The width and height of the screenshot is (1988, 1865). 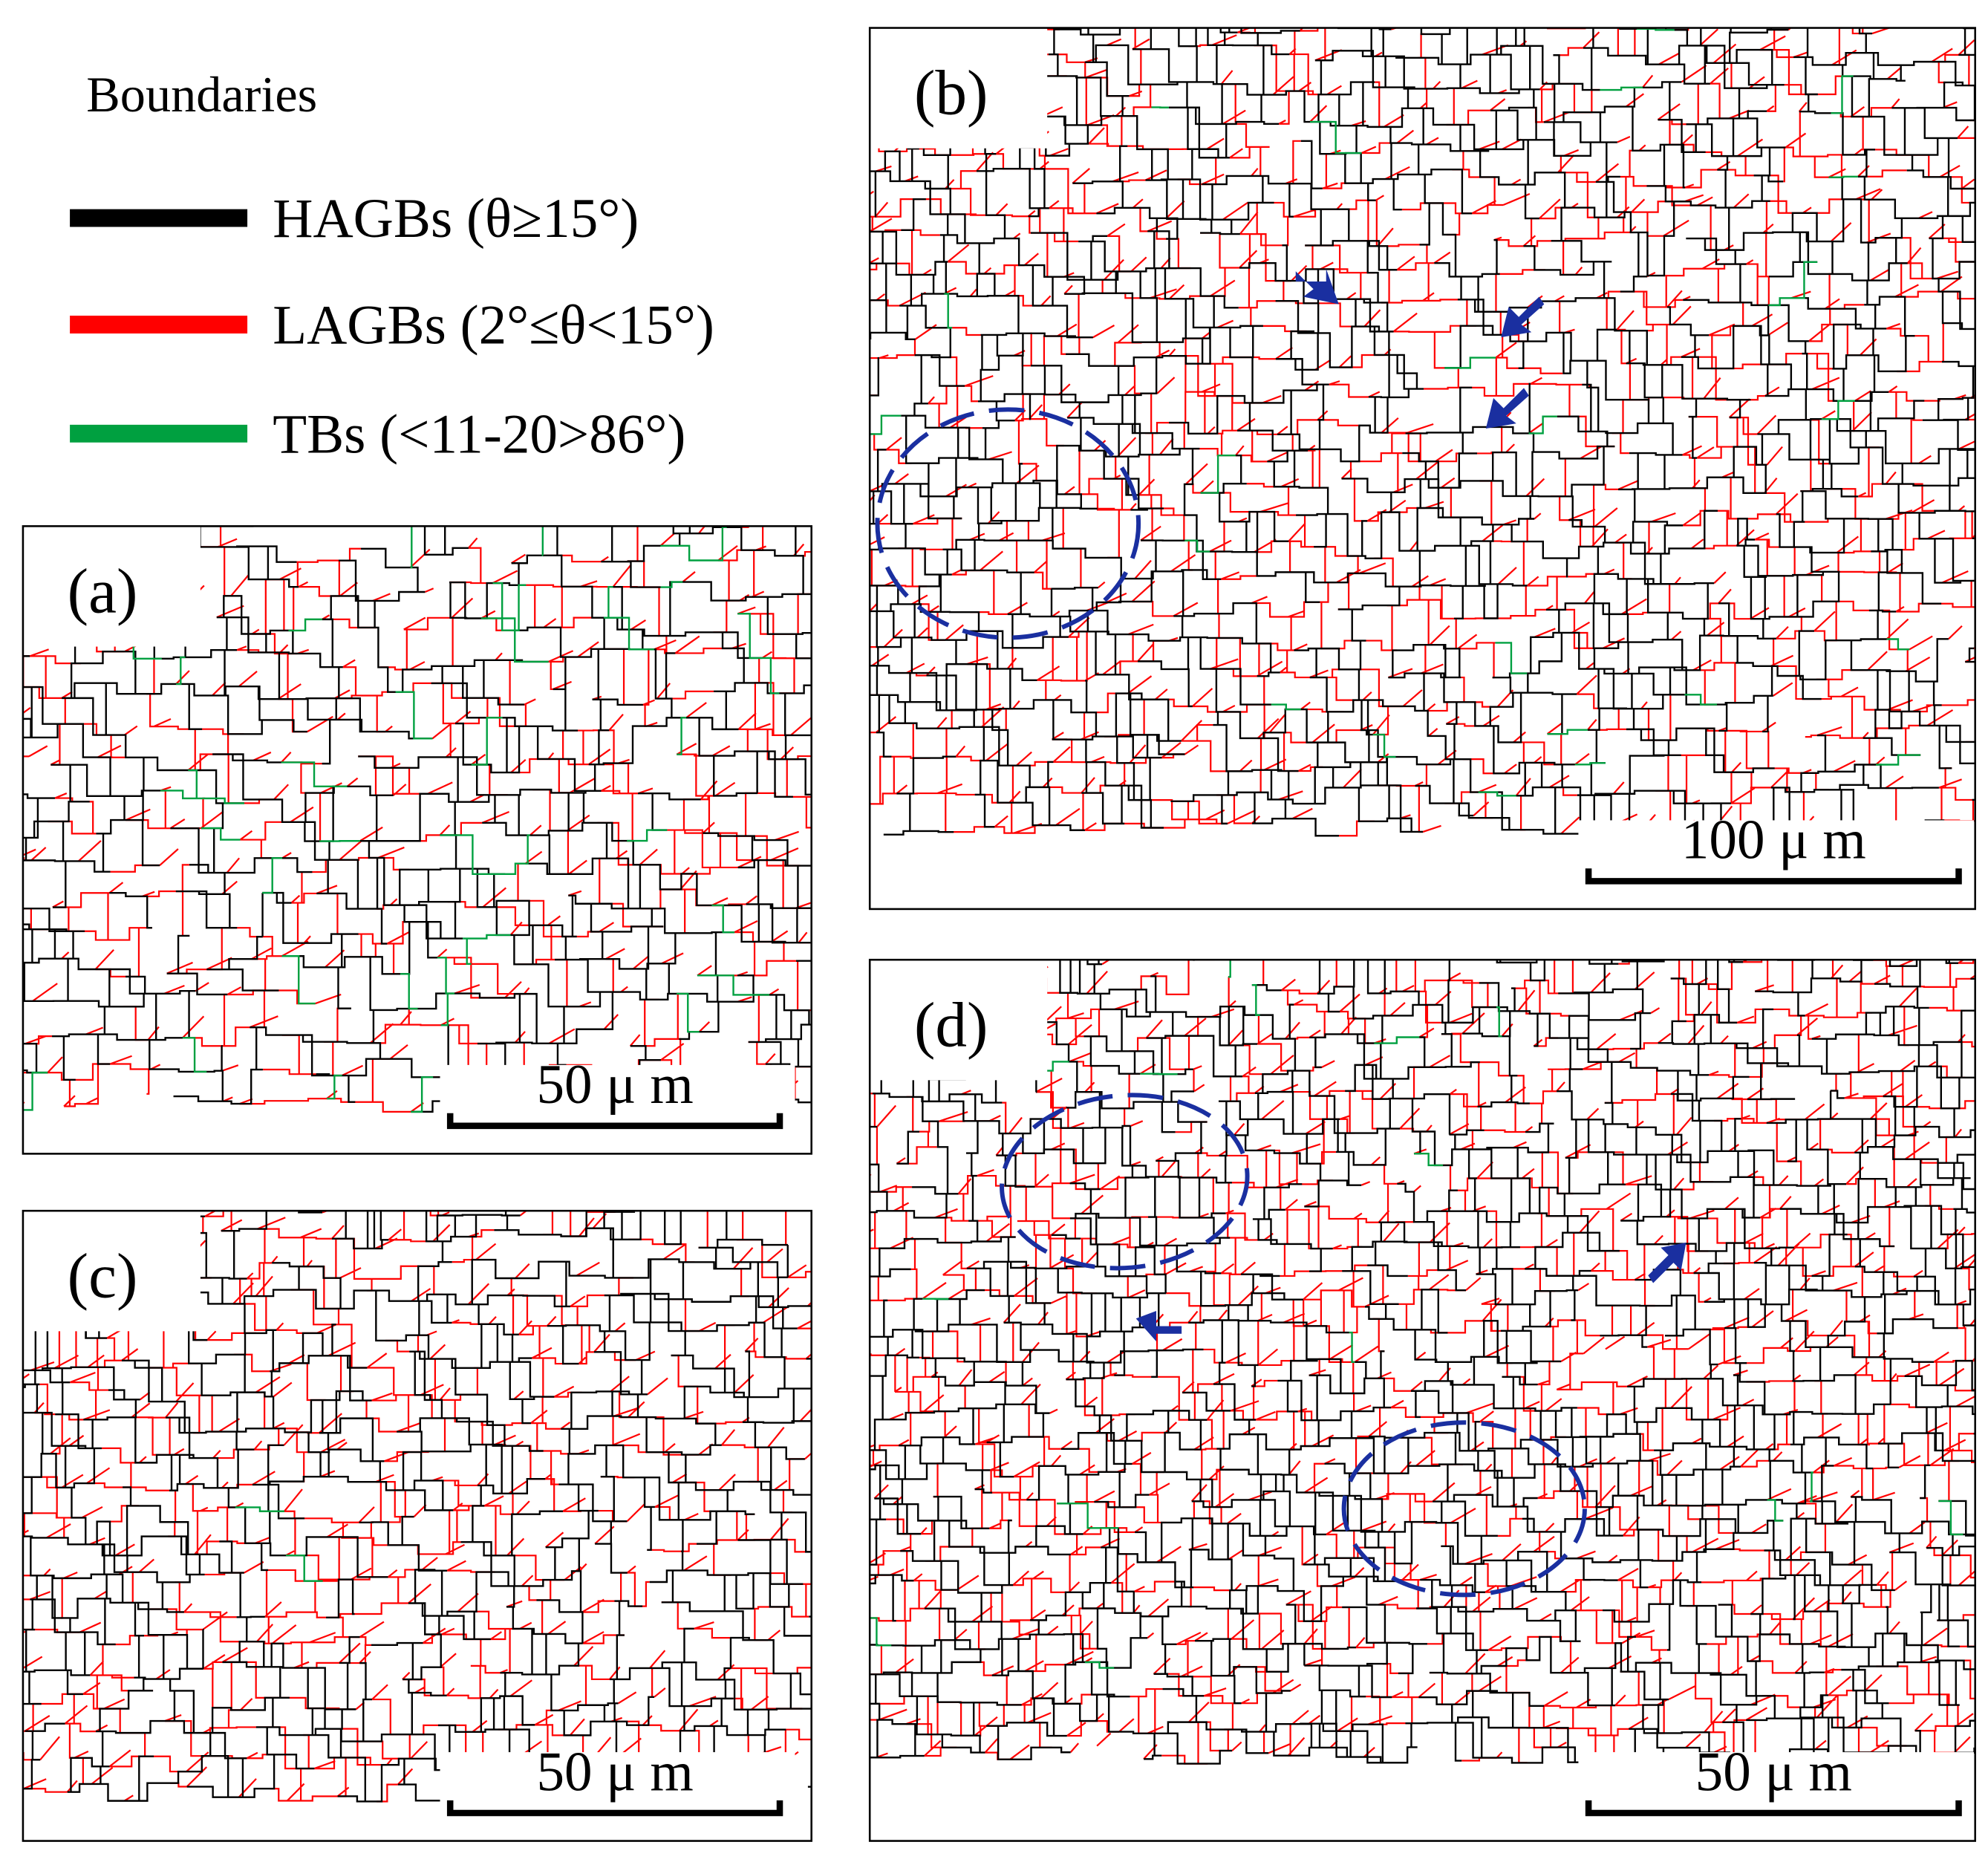 I want to click on panel-label: (b), so click(x=951, y=93).